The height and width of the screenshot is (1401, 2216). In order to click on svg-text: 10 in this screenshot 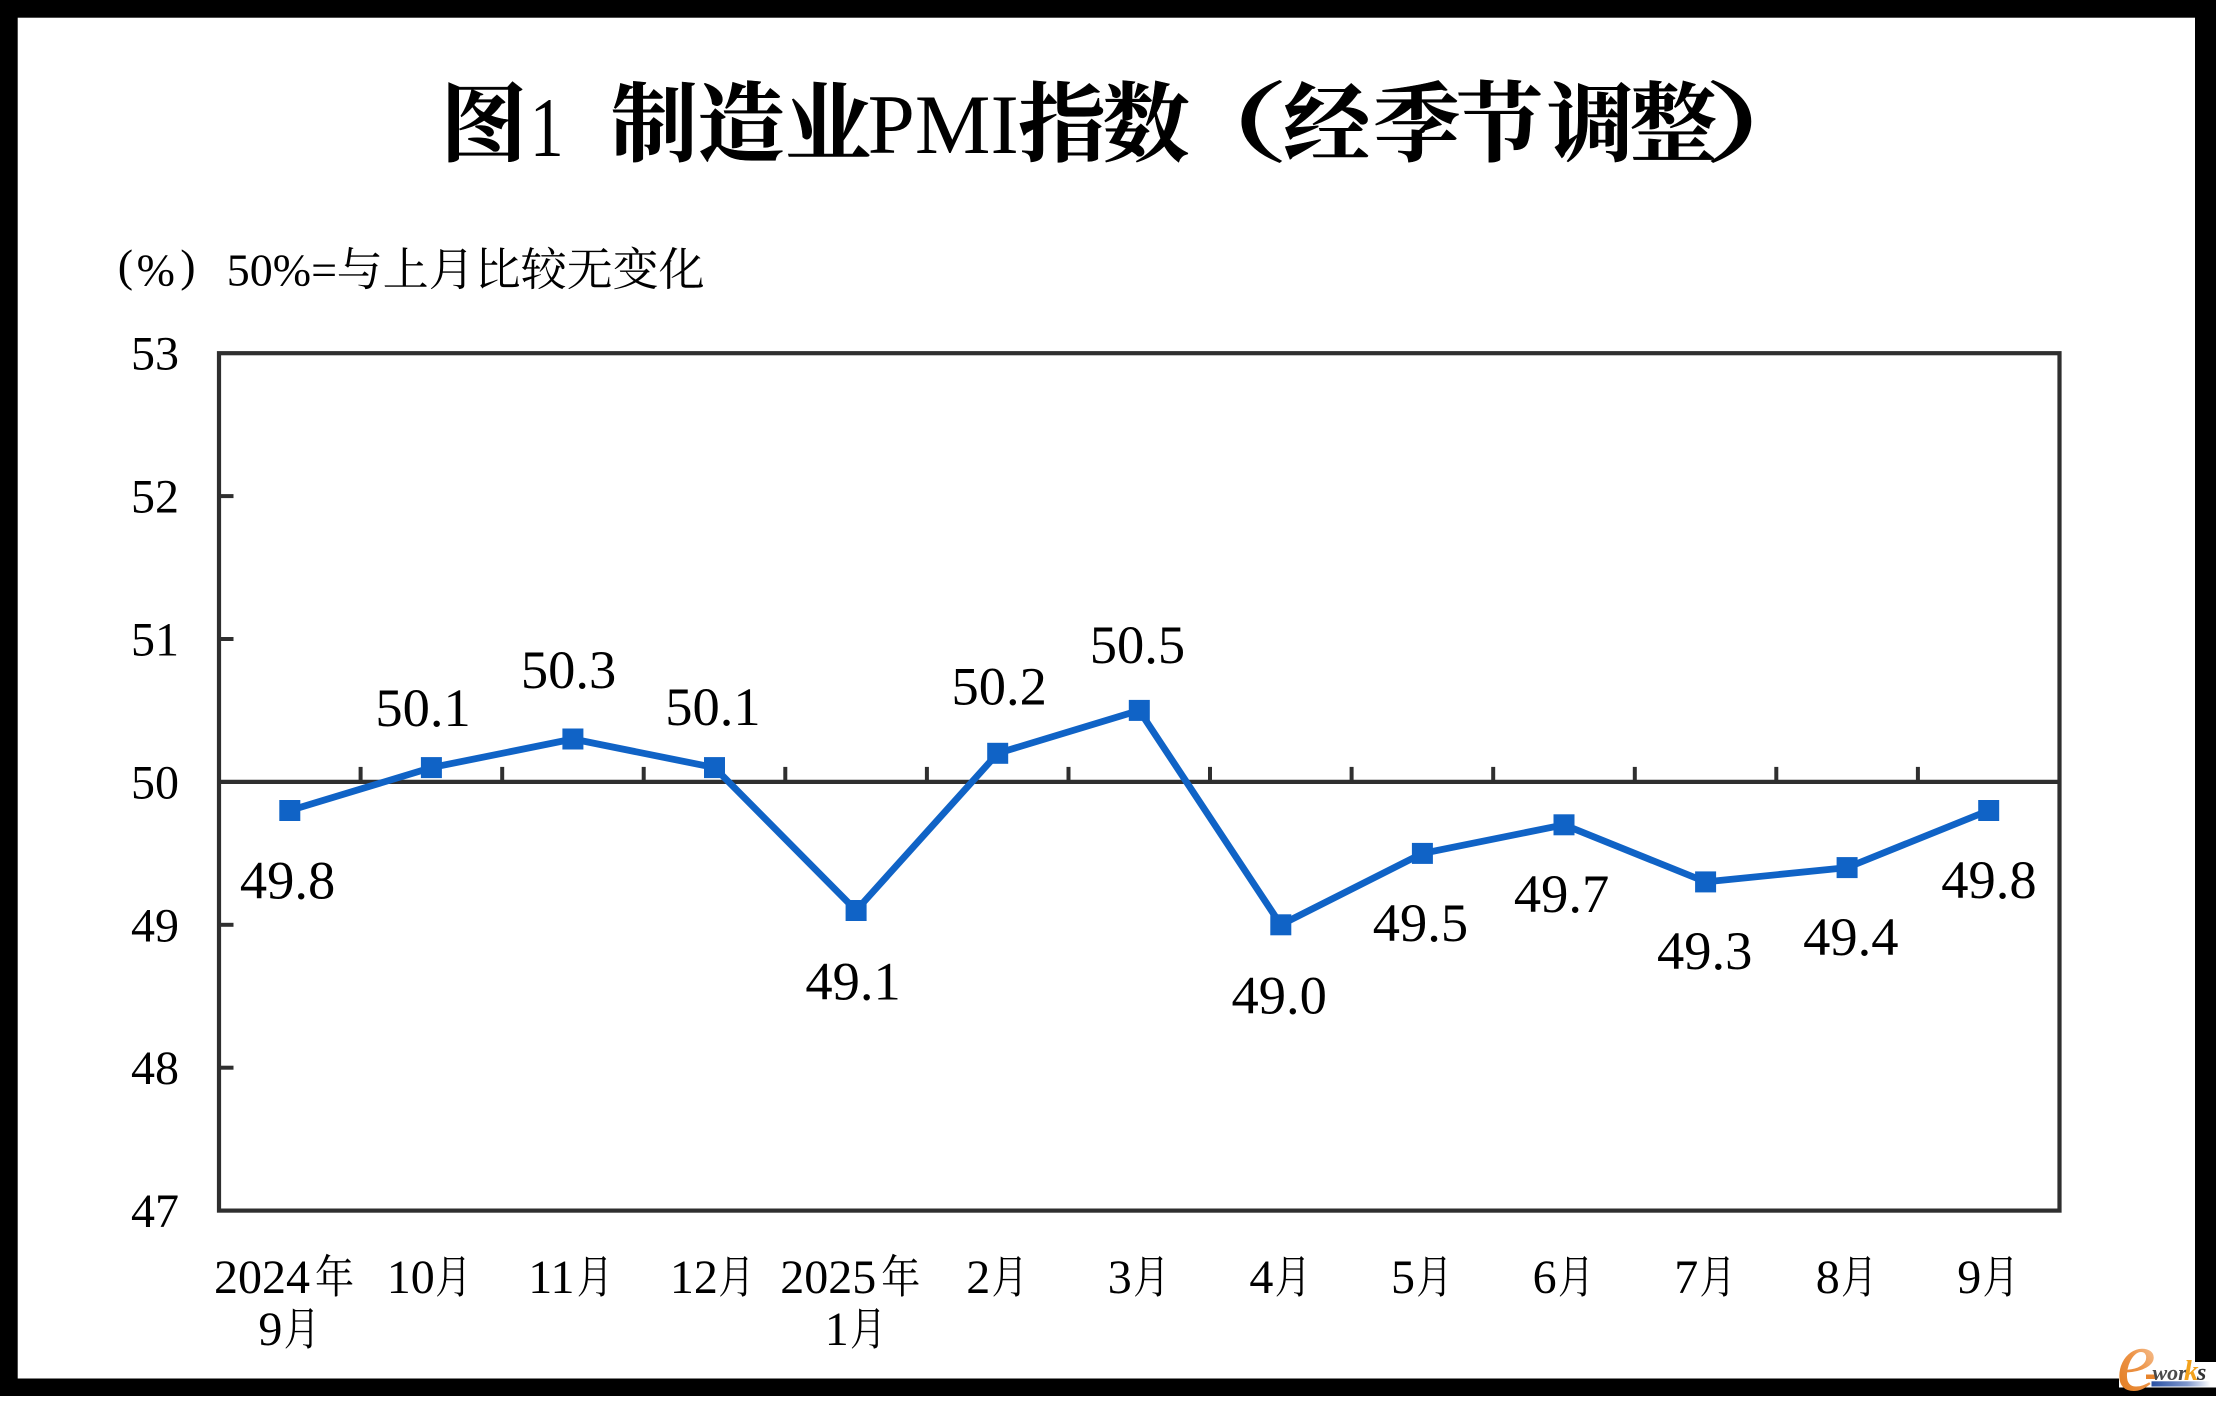, I will do `click(411, 1277)`.